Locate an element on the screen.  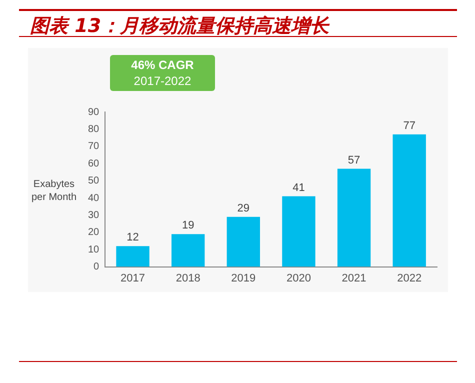
y-tick-label: 80 is located at coordinates (94, 129).